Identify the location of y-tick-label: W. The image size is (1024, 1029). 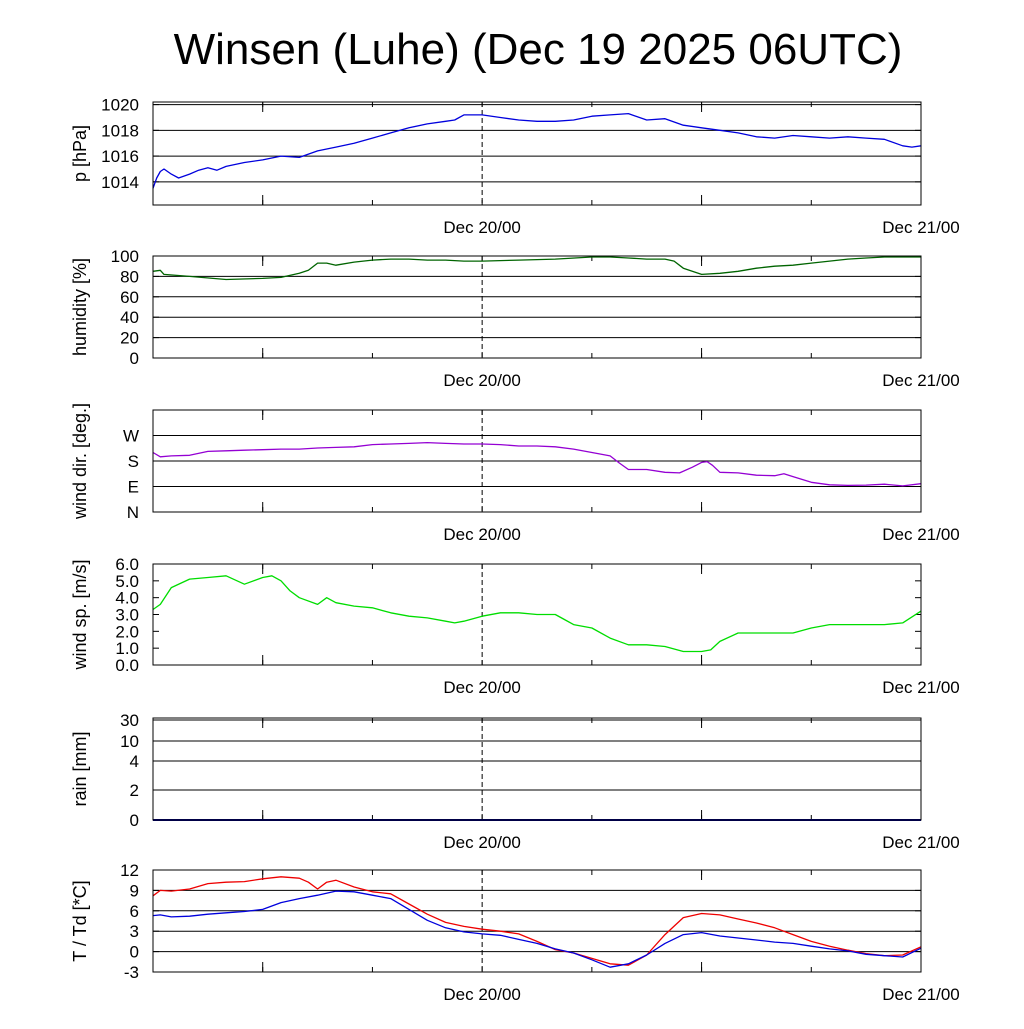
(131, 436).